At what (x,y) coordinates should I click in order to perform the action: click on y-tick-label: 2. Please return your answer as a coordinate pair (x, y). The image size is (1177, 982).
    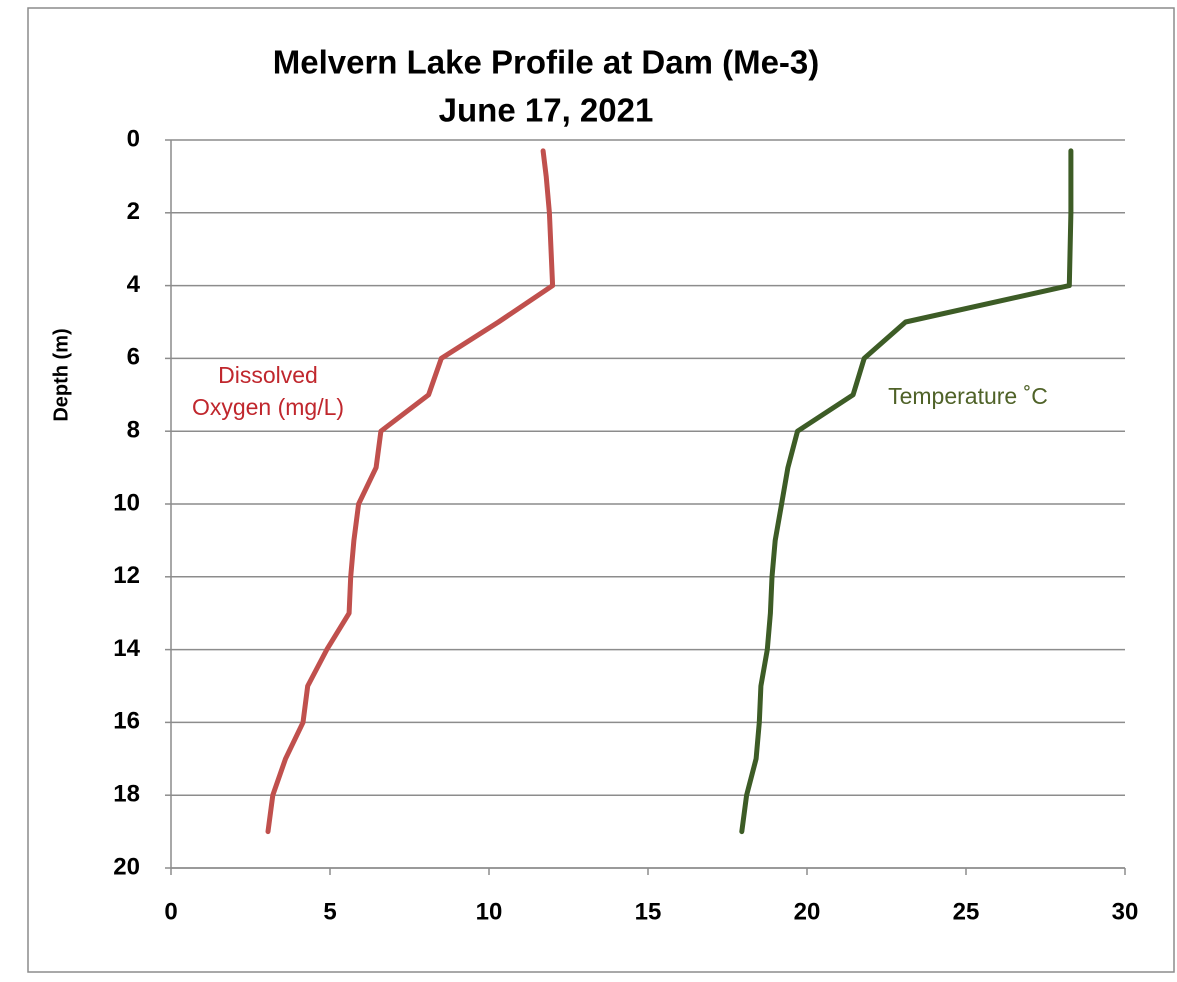
    Looking at the image, I should click on (133, 211).